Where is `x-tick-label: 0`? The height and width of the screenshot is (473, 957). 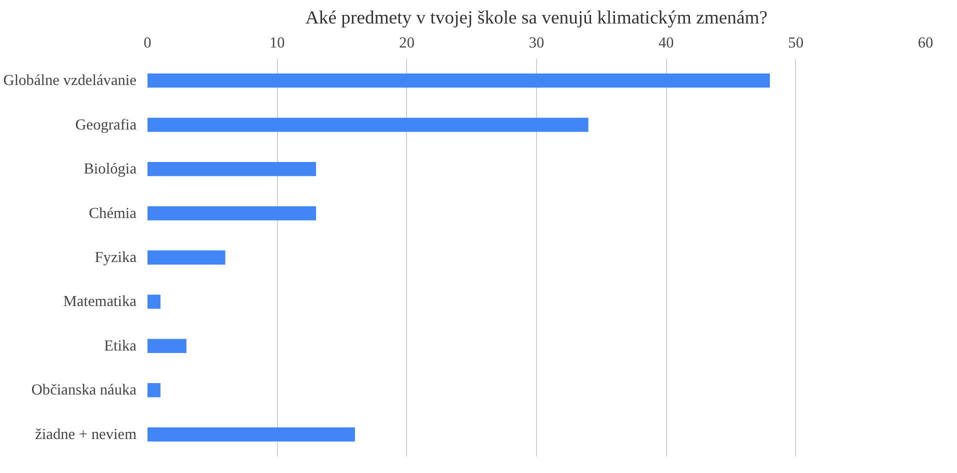 x-tick-label: 0 is located at coordinates (148, 43).